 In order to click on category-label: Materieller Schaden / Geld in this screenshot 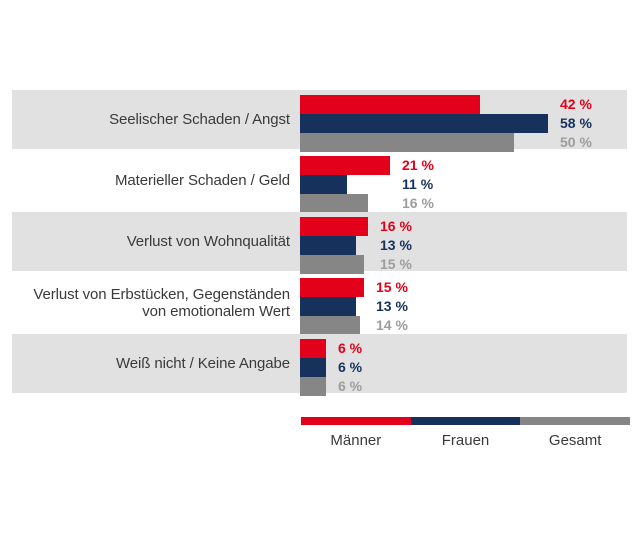, I will do `click(151, 180)`.